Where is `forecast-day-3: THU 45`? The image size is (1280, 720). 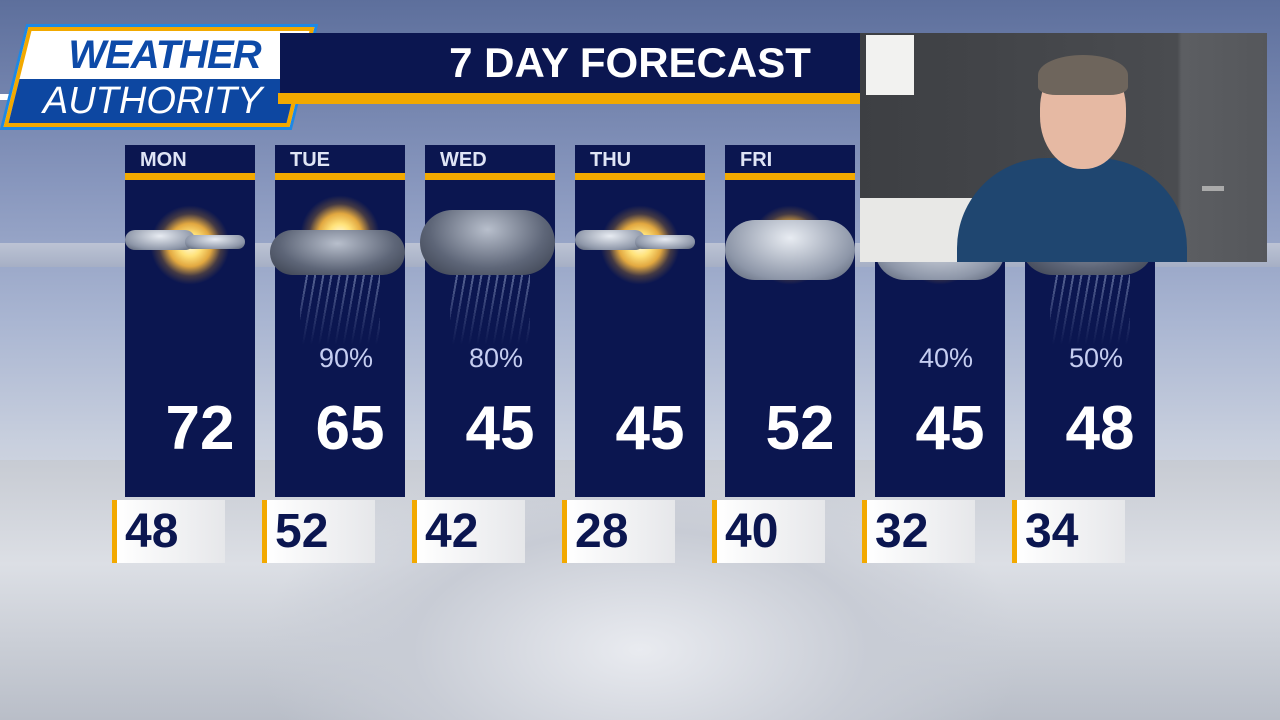
forecast-day-3: THU 45 is located at coordinates (640, 321).